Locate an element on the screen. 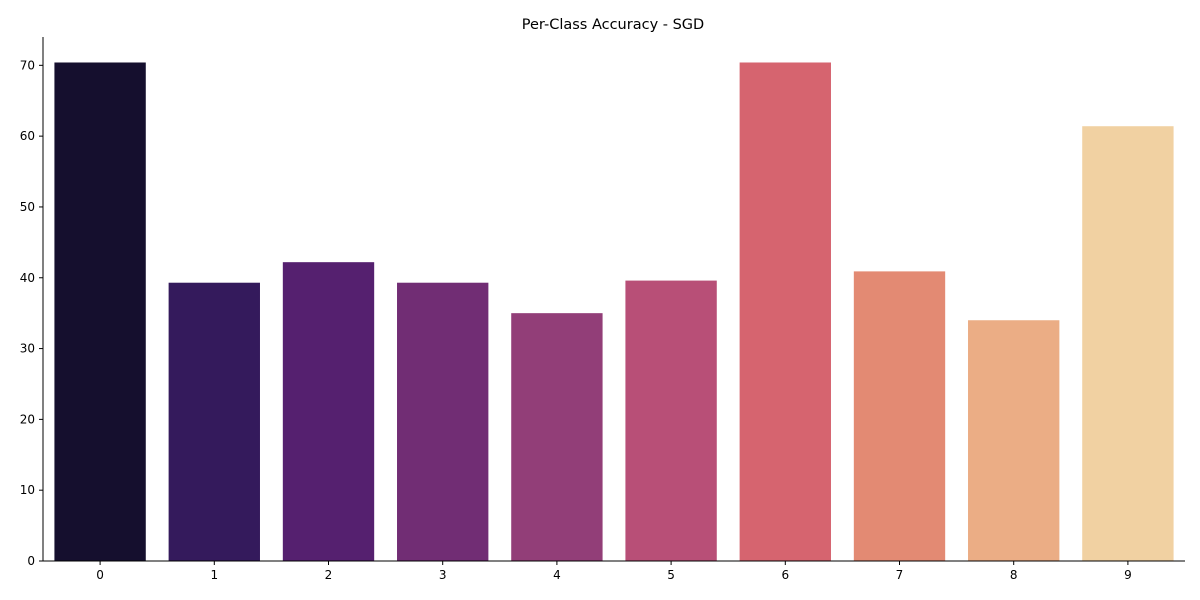 This screenshot has width=1200, height=600. x-axis: 0 1 2 3 4 5 6 7 8 9 is located at coordinates (614, 571).